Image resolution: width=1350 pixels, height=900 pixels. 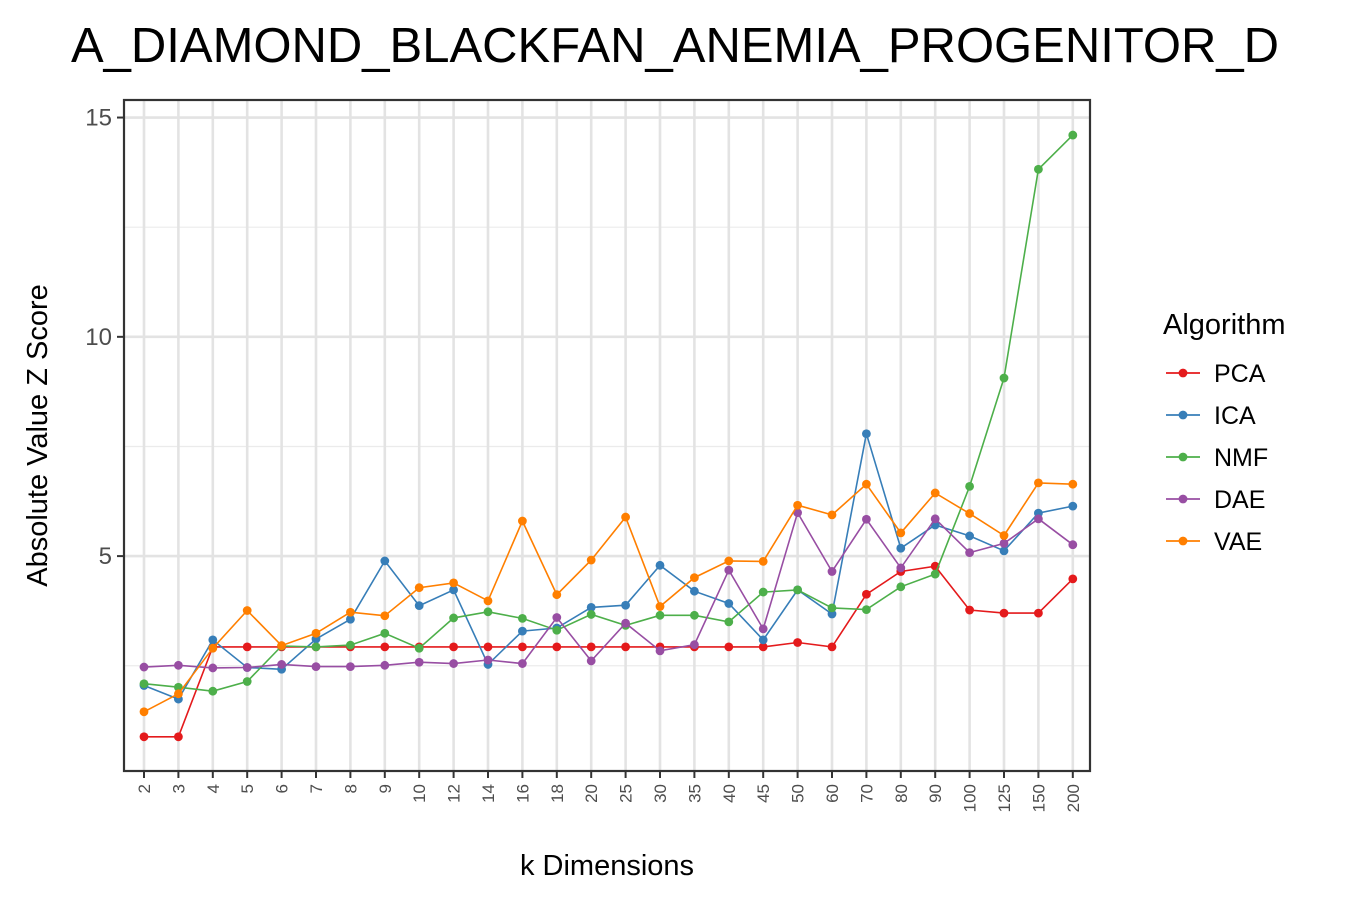 What do you see at coordinates (591, 793) in the screenshot?
I see `x-tick-label: 20` at bounding box center [591, 793].